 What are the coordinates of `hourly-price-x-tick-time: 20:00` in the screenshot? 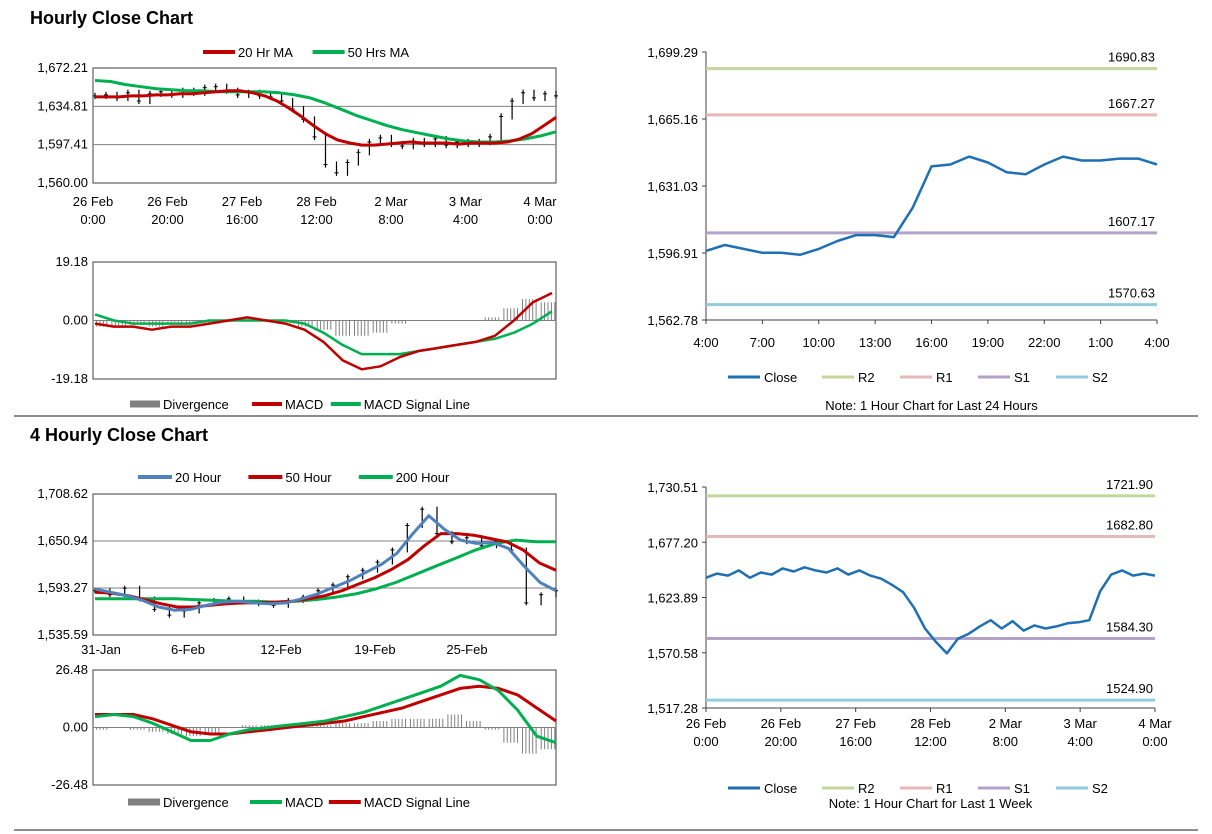 It's located at (167, 219).